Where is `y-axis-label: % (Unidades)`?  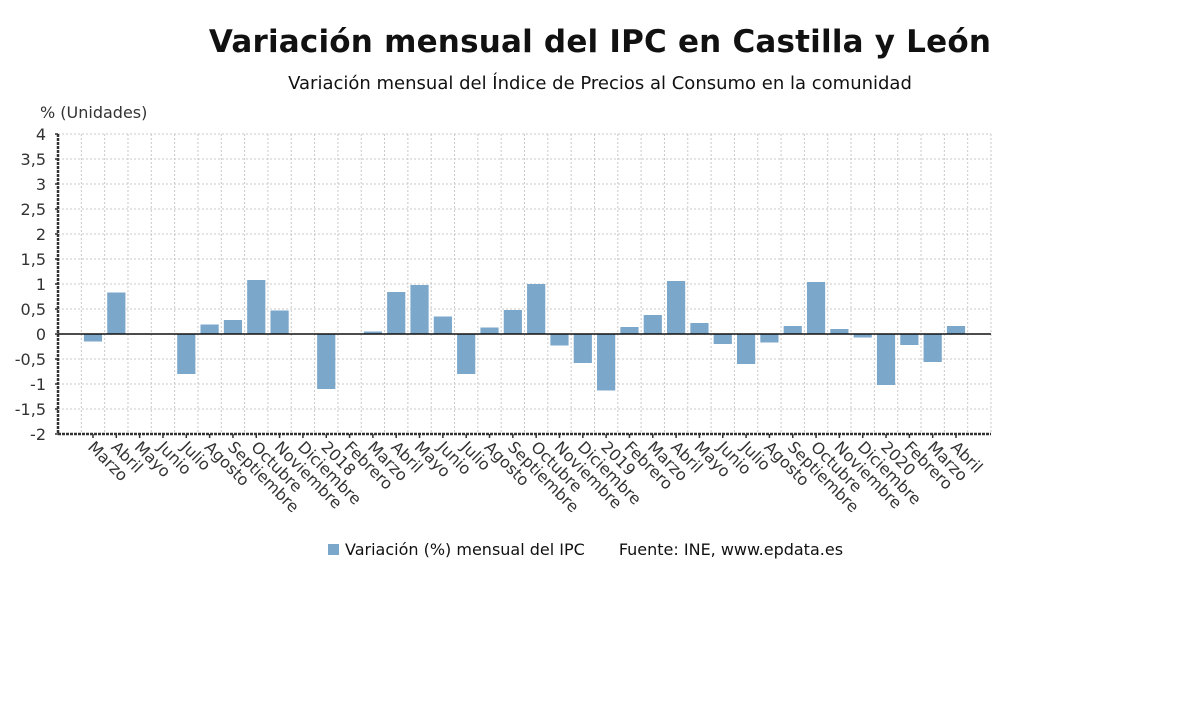 y-axis-label: % (Unidades) is located at coordinates (94, 112).